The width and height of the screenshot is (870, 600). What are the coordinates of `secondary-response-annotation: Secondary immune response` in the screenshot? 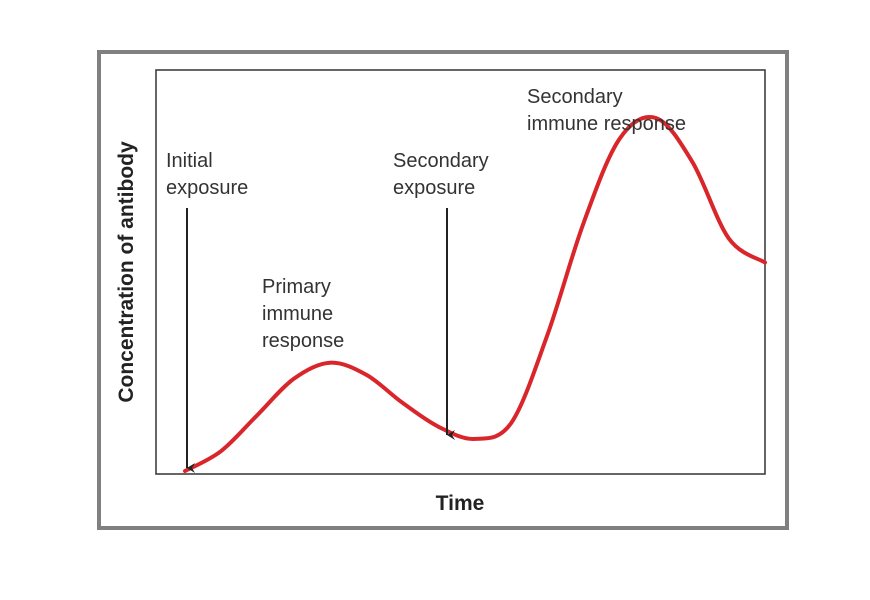 It's located at (606, 110).